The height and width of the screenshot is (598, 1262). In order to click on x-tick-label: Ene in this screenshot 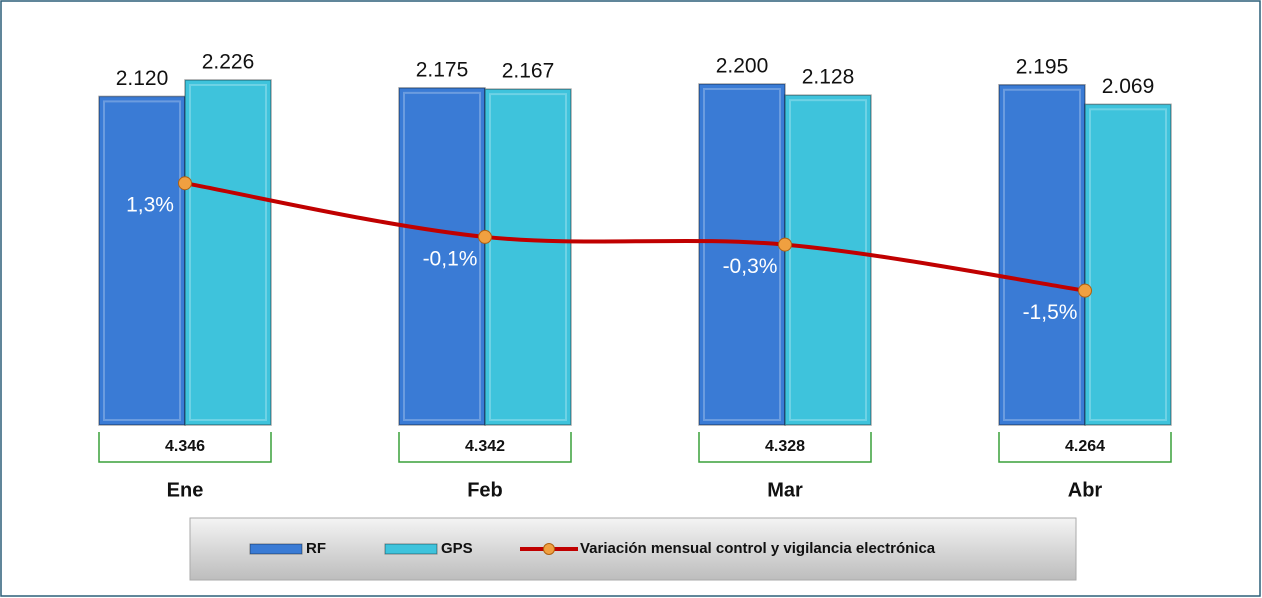, I will do `click(185, 490)`.